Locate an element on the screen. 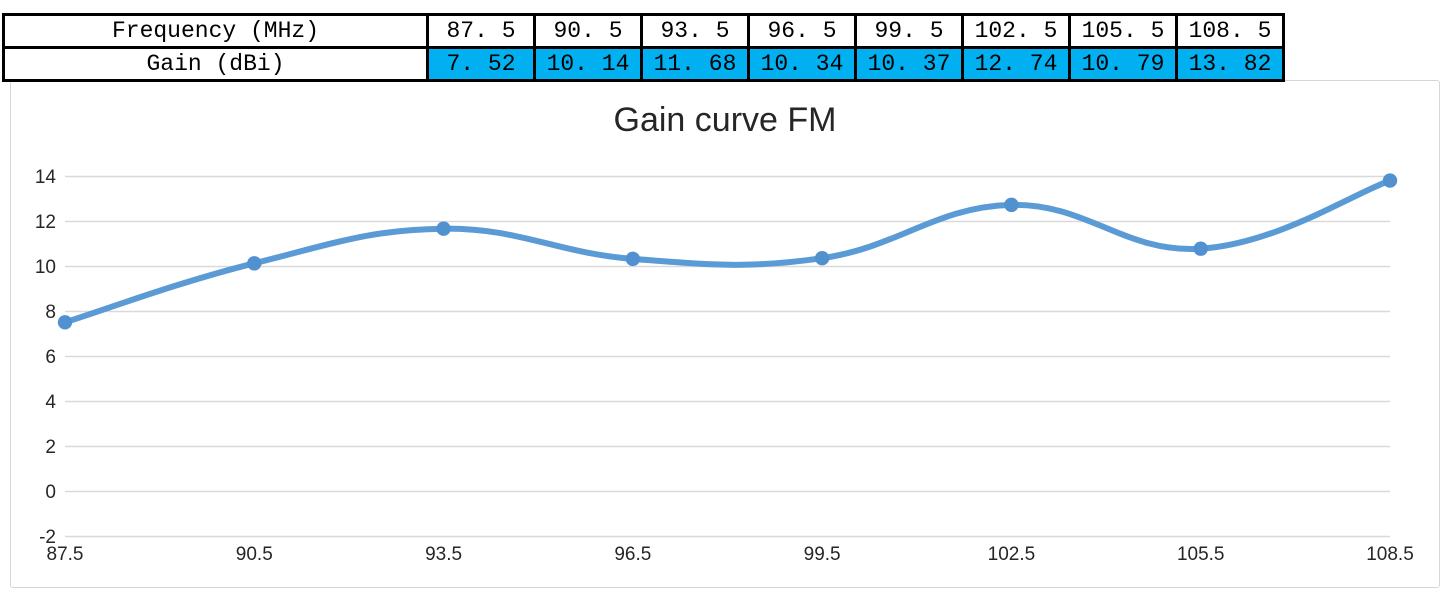 The image size is (1445, 602). y-tick-label: 6 is located at coordinates (50, 357).